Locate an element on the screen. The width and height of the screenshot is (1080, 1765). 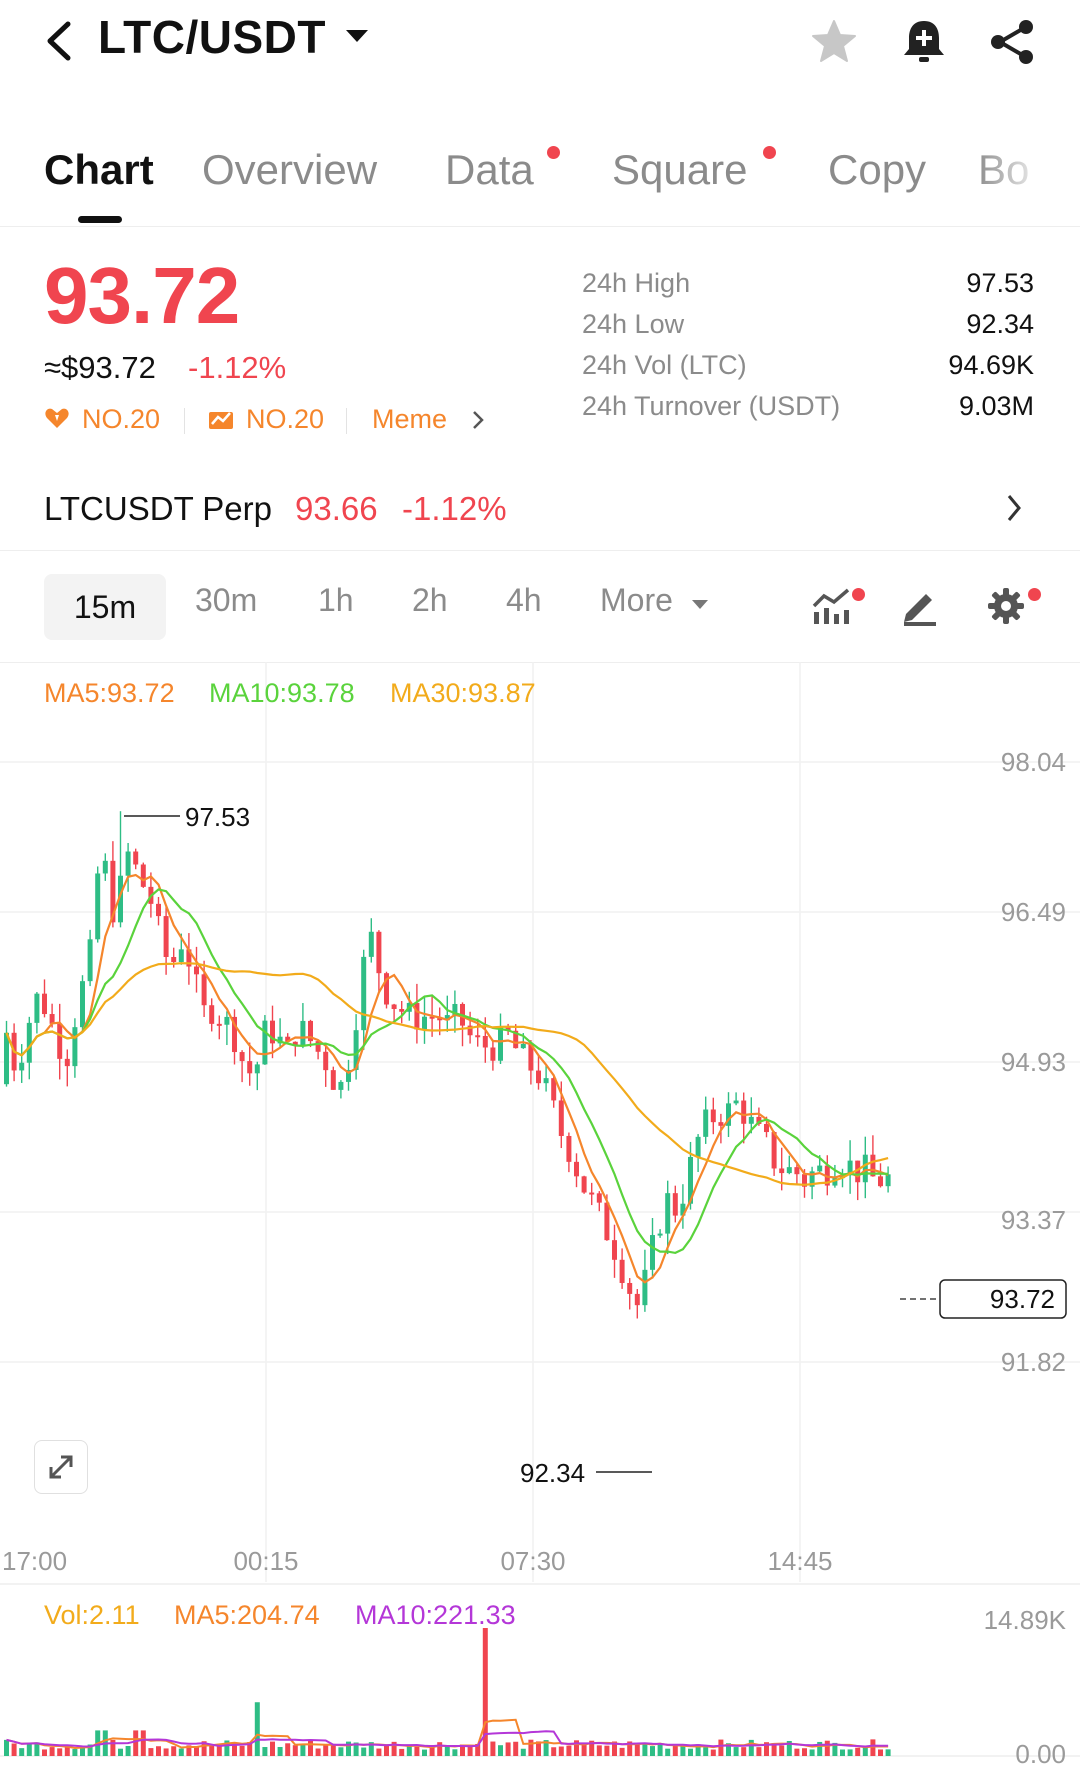
interval-toolbar: 15m 30m 1h 2h 4h More is located at coordinates (540, 607).